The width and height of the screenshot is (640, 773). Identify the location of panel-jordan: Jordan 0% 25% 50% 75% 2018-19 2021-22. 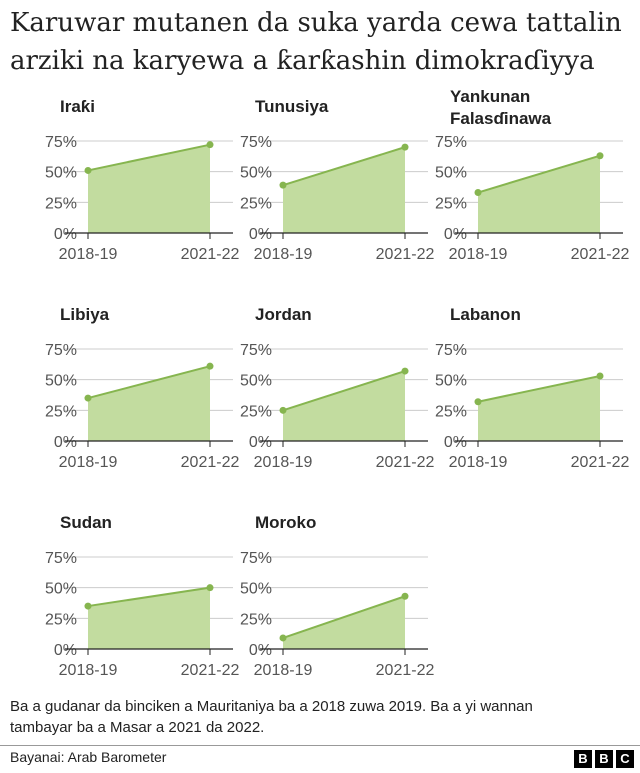
(337, 388).